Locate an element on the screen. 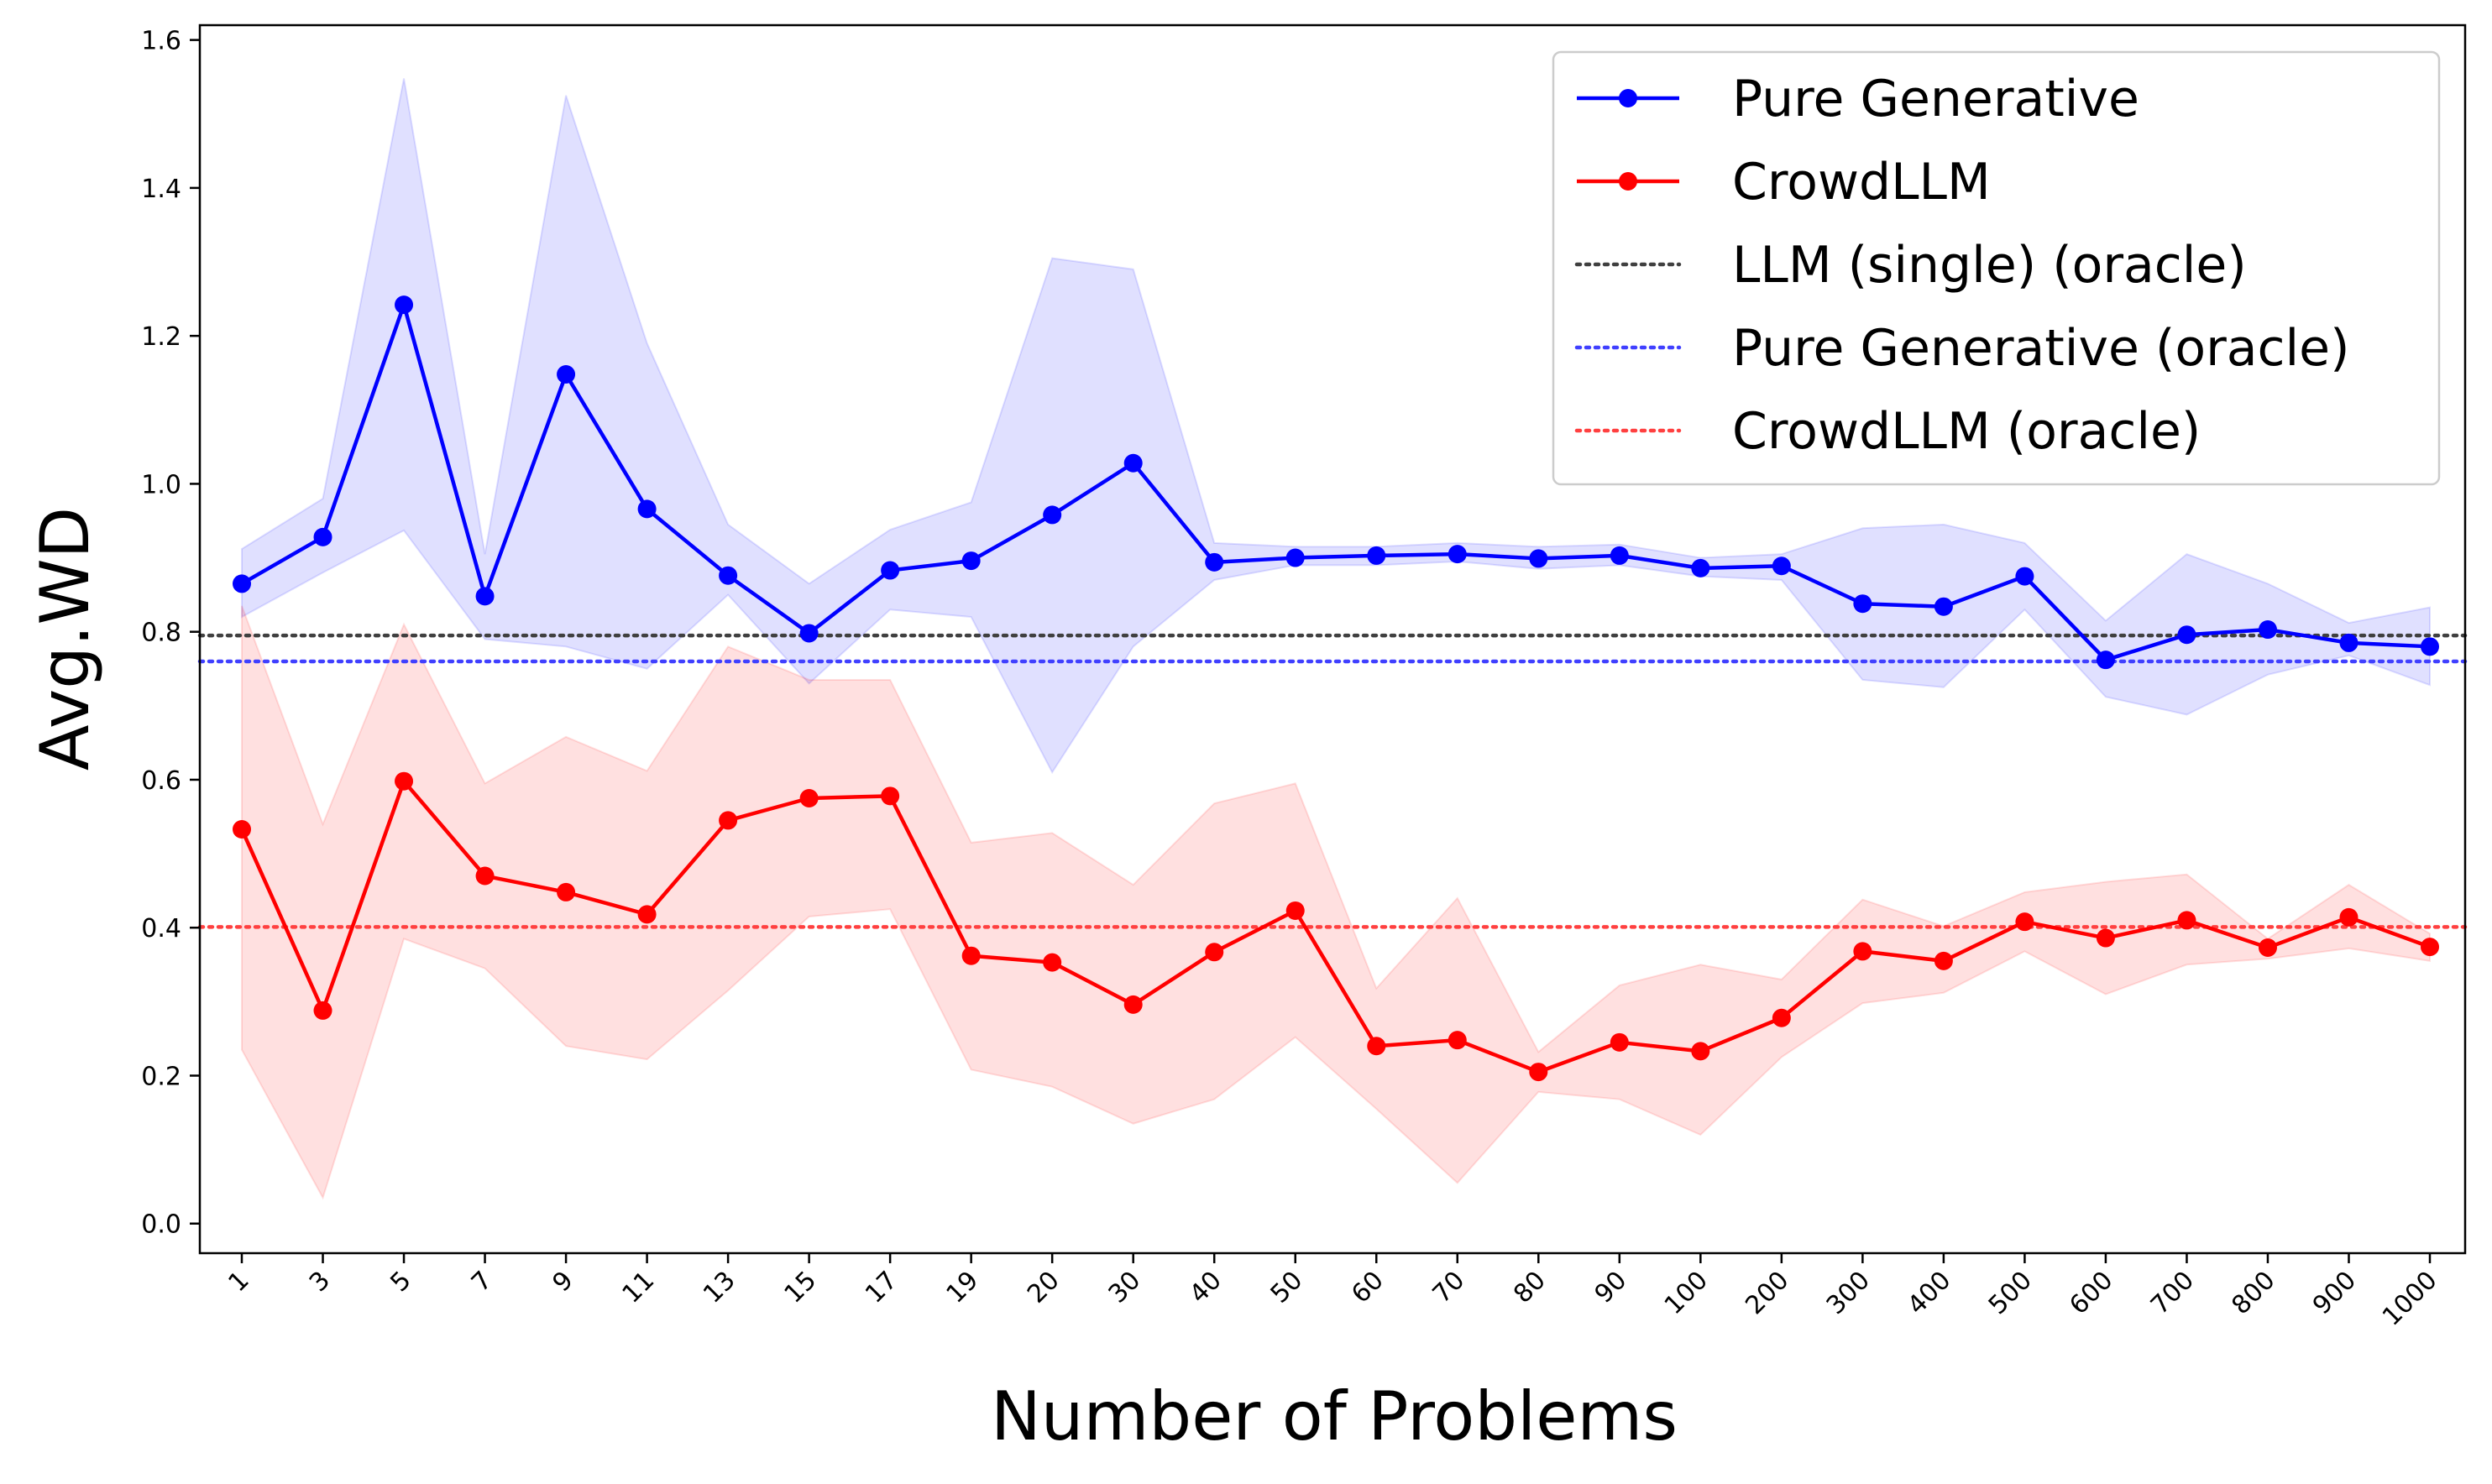 The width and height of the screenshot is (2492, 1484). legend-box is located at coordinates (1997, 268).